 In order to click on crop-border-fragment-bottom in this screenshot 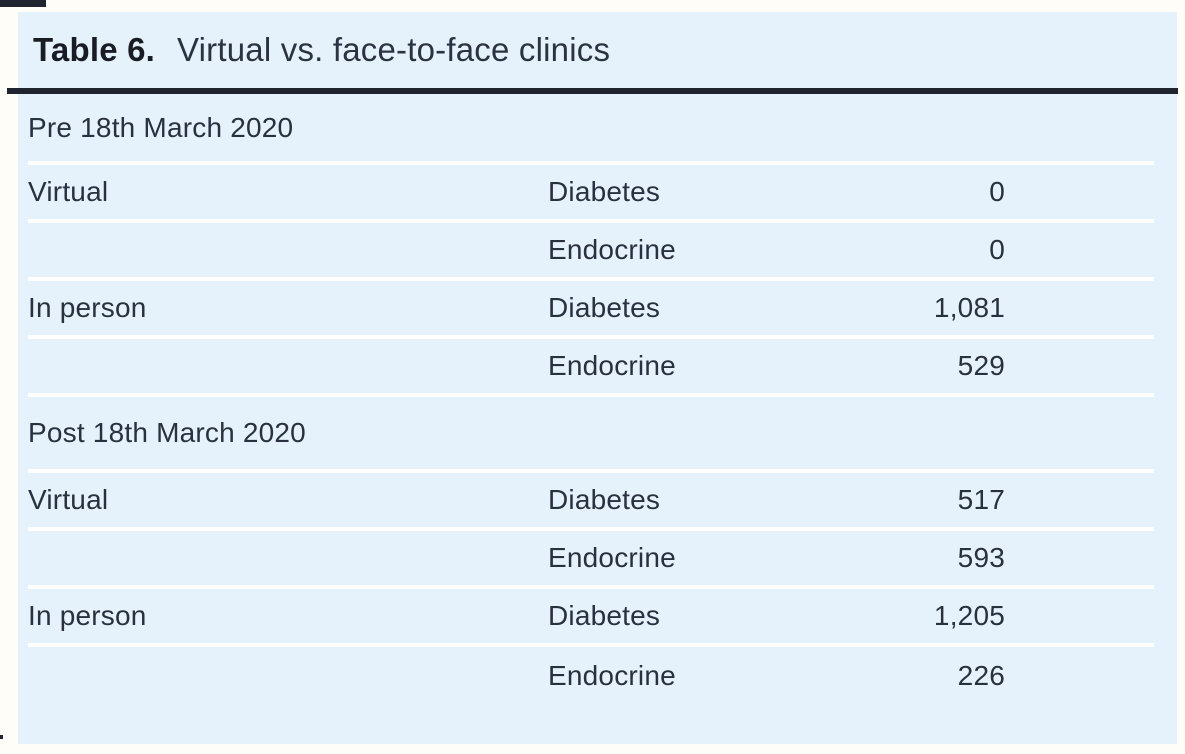, I will do `click(1, 737)`.